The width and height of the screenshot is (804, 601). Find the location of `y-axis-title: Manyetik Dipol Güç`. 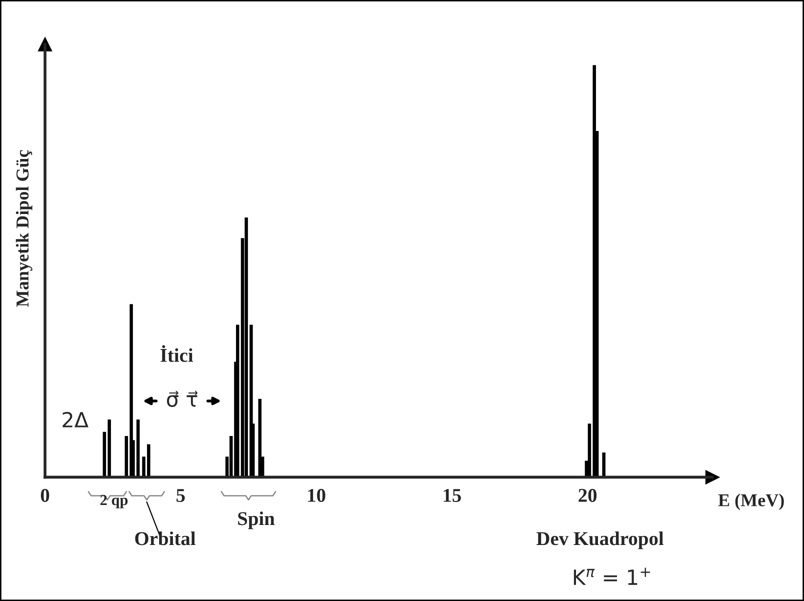

y-axis-title: Manyetik Dipol Güç is located at coordinates (24, 228).